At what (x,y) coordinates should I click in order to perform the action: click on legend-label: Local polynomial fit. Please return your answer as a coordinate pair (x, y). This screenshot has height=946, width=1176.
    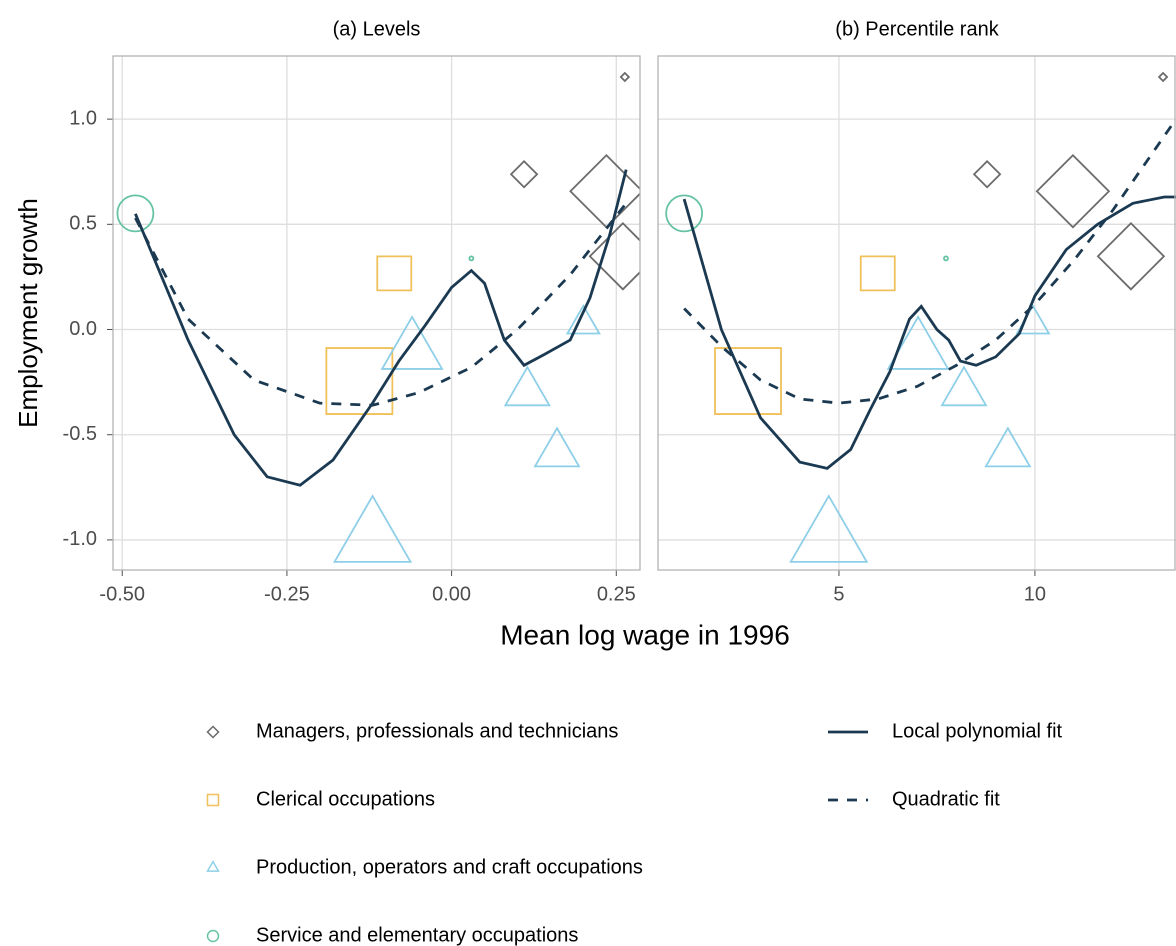
    Looking at the image, I should click on (977, 731).